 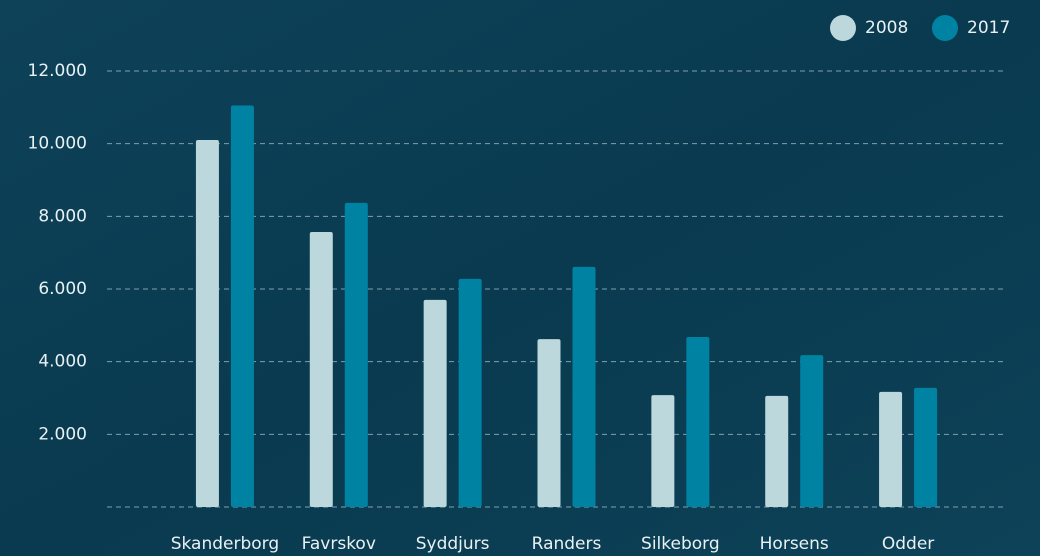 What do you see at coordinates (57, 144) in the screenshot?
I see `y-tick-label: 10.000` at bounding box center [57, 144].